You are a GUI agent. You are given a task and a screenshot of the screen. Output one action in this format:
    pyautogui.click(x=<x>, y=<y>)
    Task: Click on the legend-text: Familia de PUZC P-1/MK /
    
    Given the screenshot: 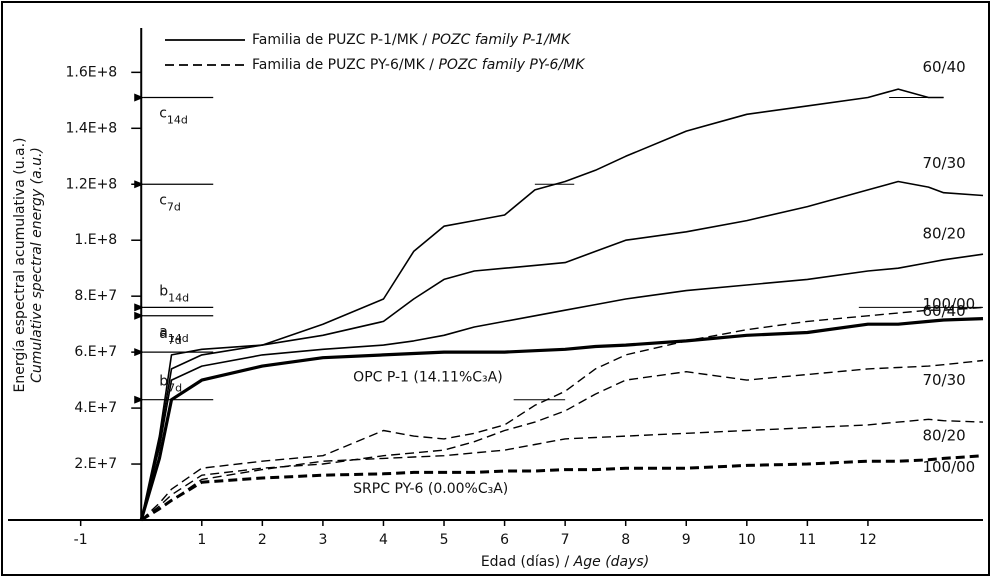 What is the action you would take?
    pyautogui.click(x=342, y=40)
    